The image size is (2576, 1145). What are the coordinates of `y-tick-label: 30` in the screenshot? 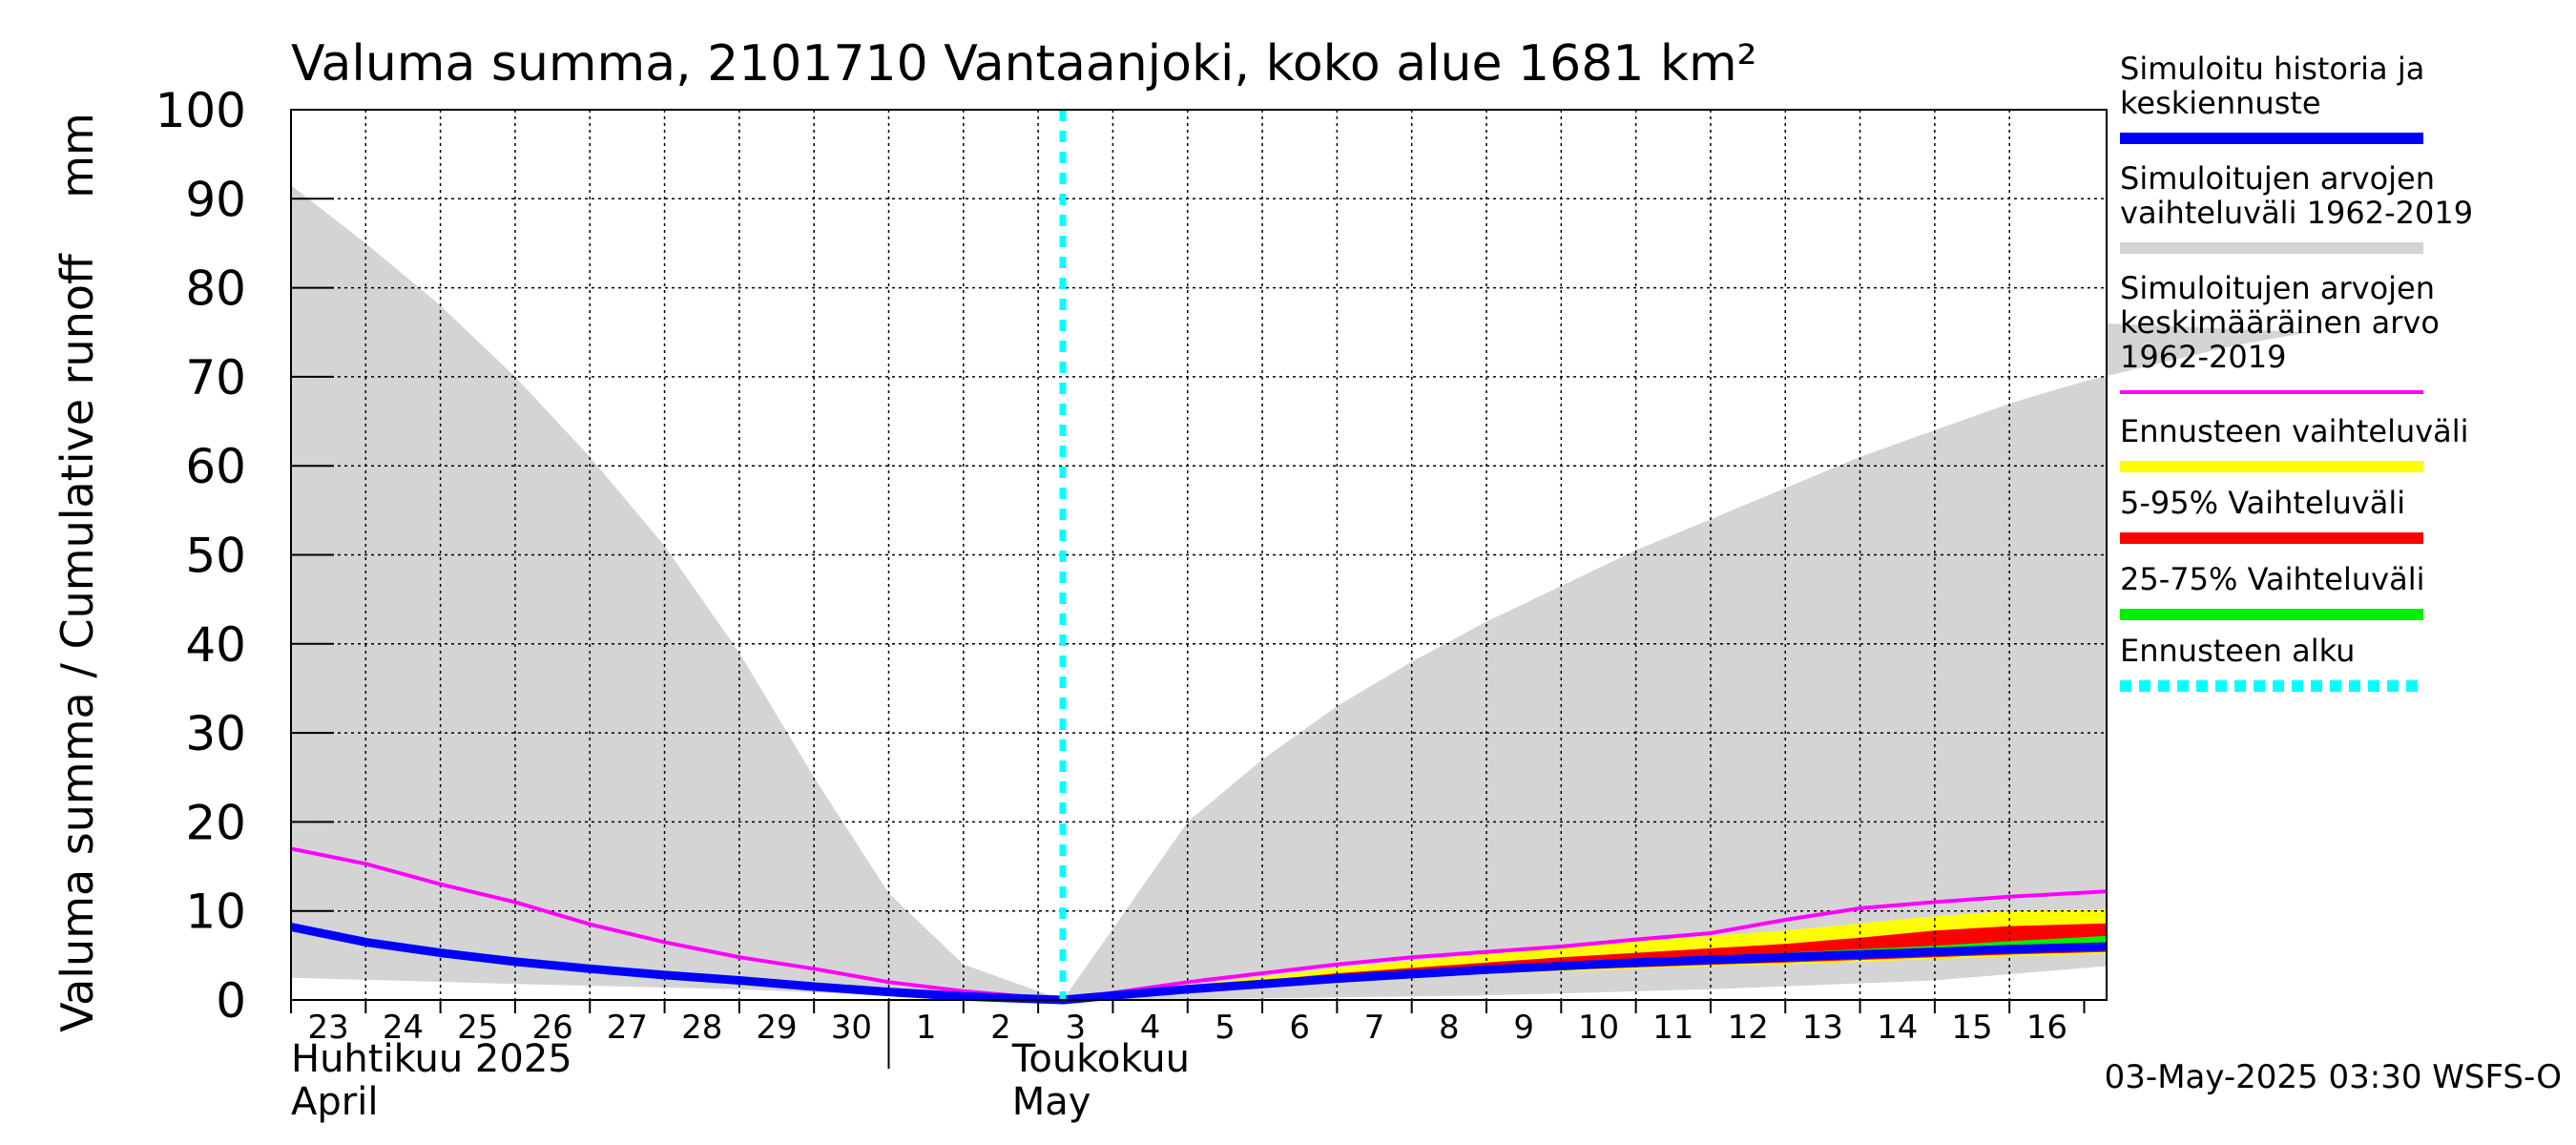 It's located at (215, 734).